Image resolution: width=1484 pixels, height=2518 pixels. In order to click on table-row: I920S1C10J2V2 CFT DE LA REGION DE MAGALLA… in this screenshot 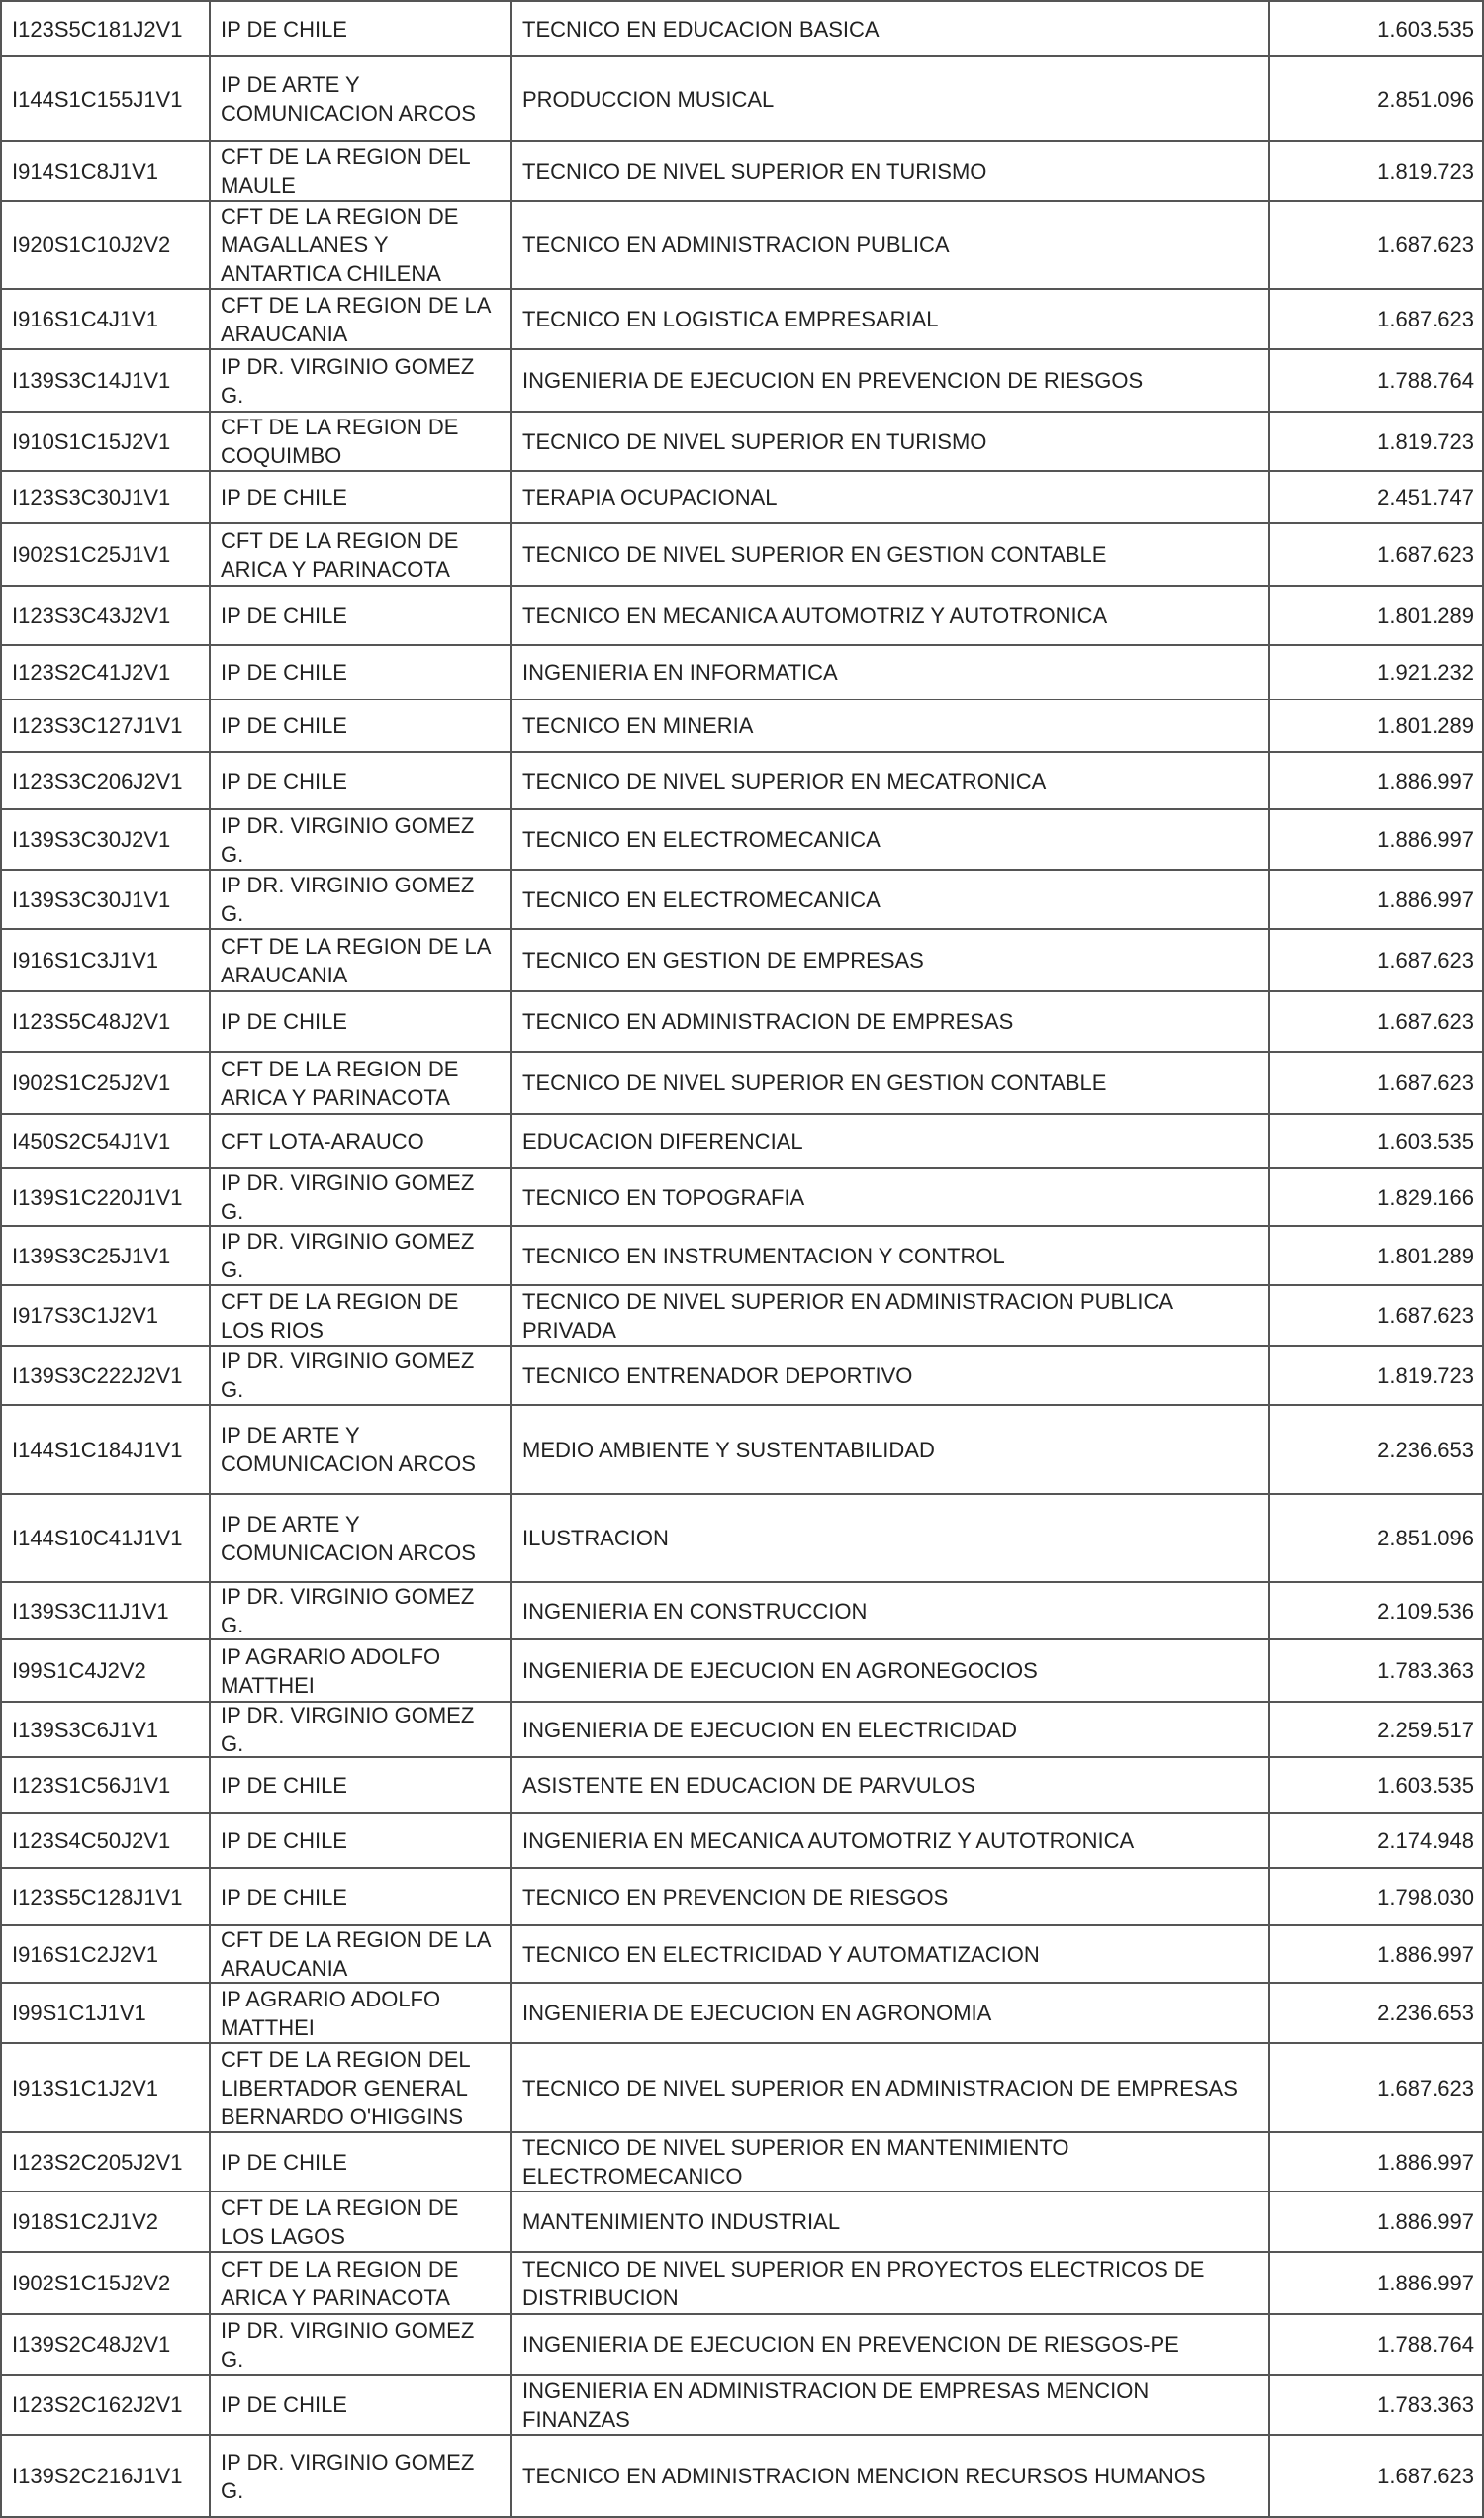, I will do `click(742, 246)`.